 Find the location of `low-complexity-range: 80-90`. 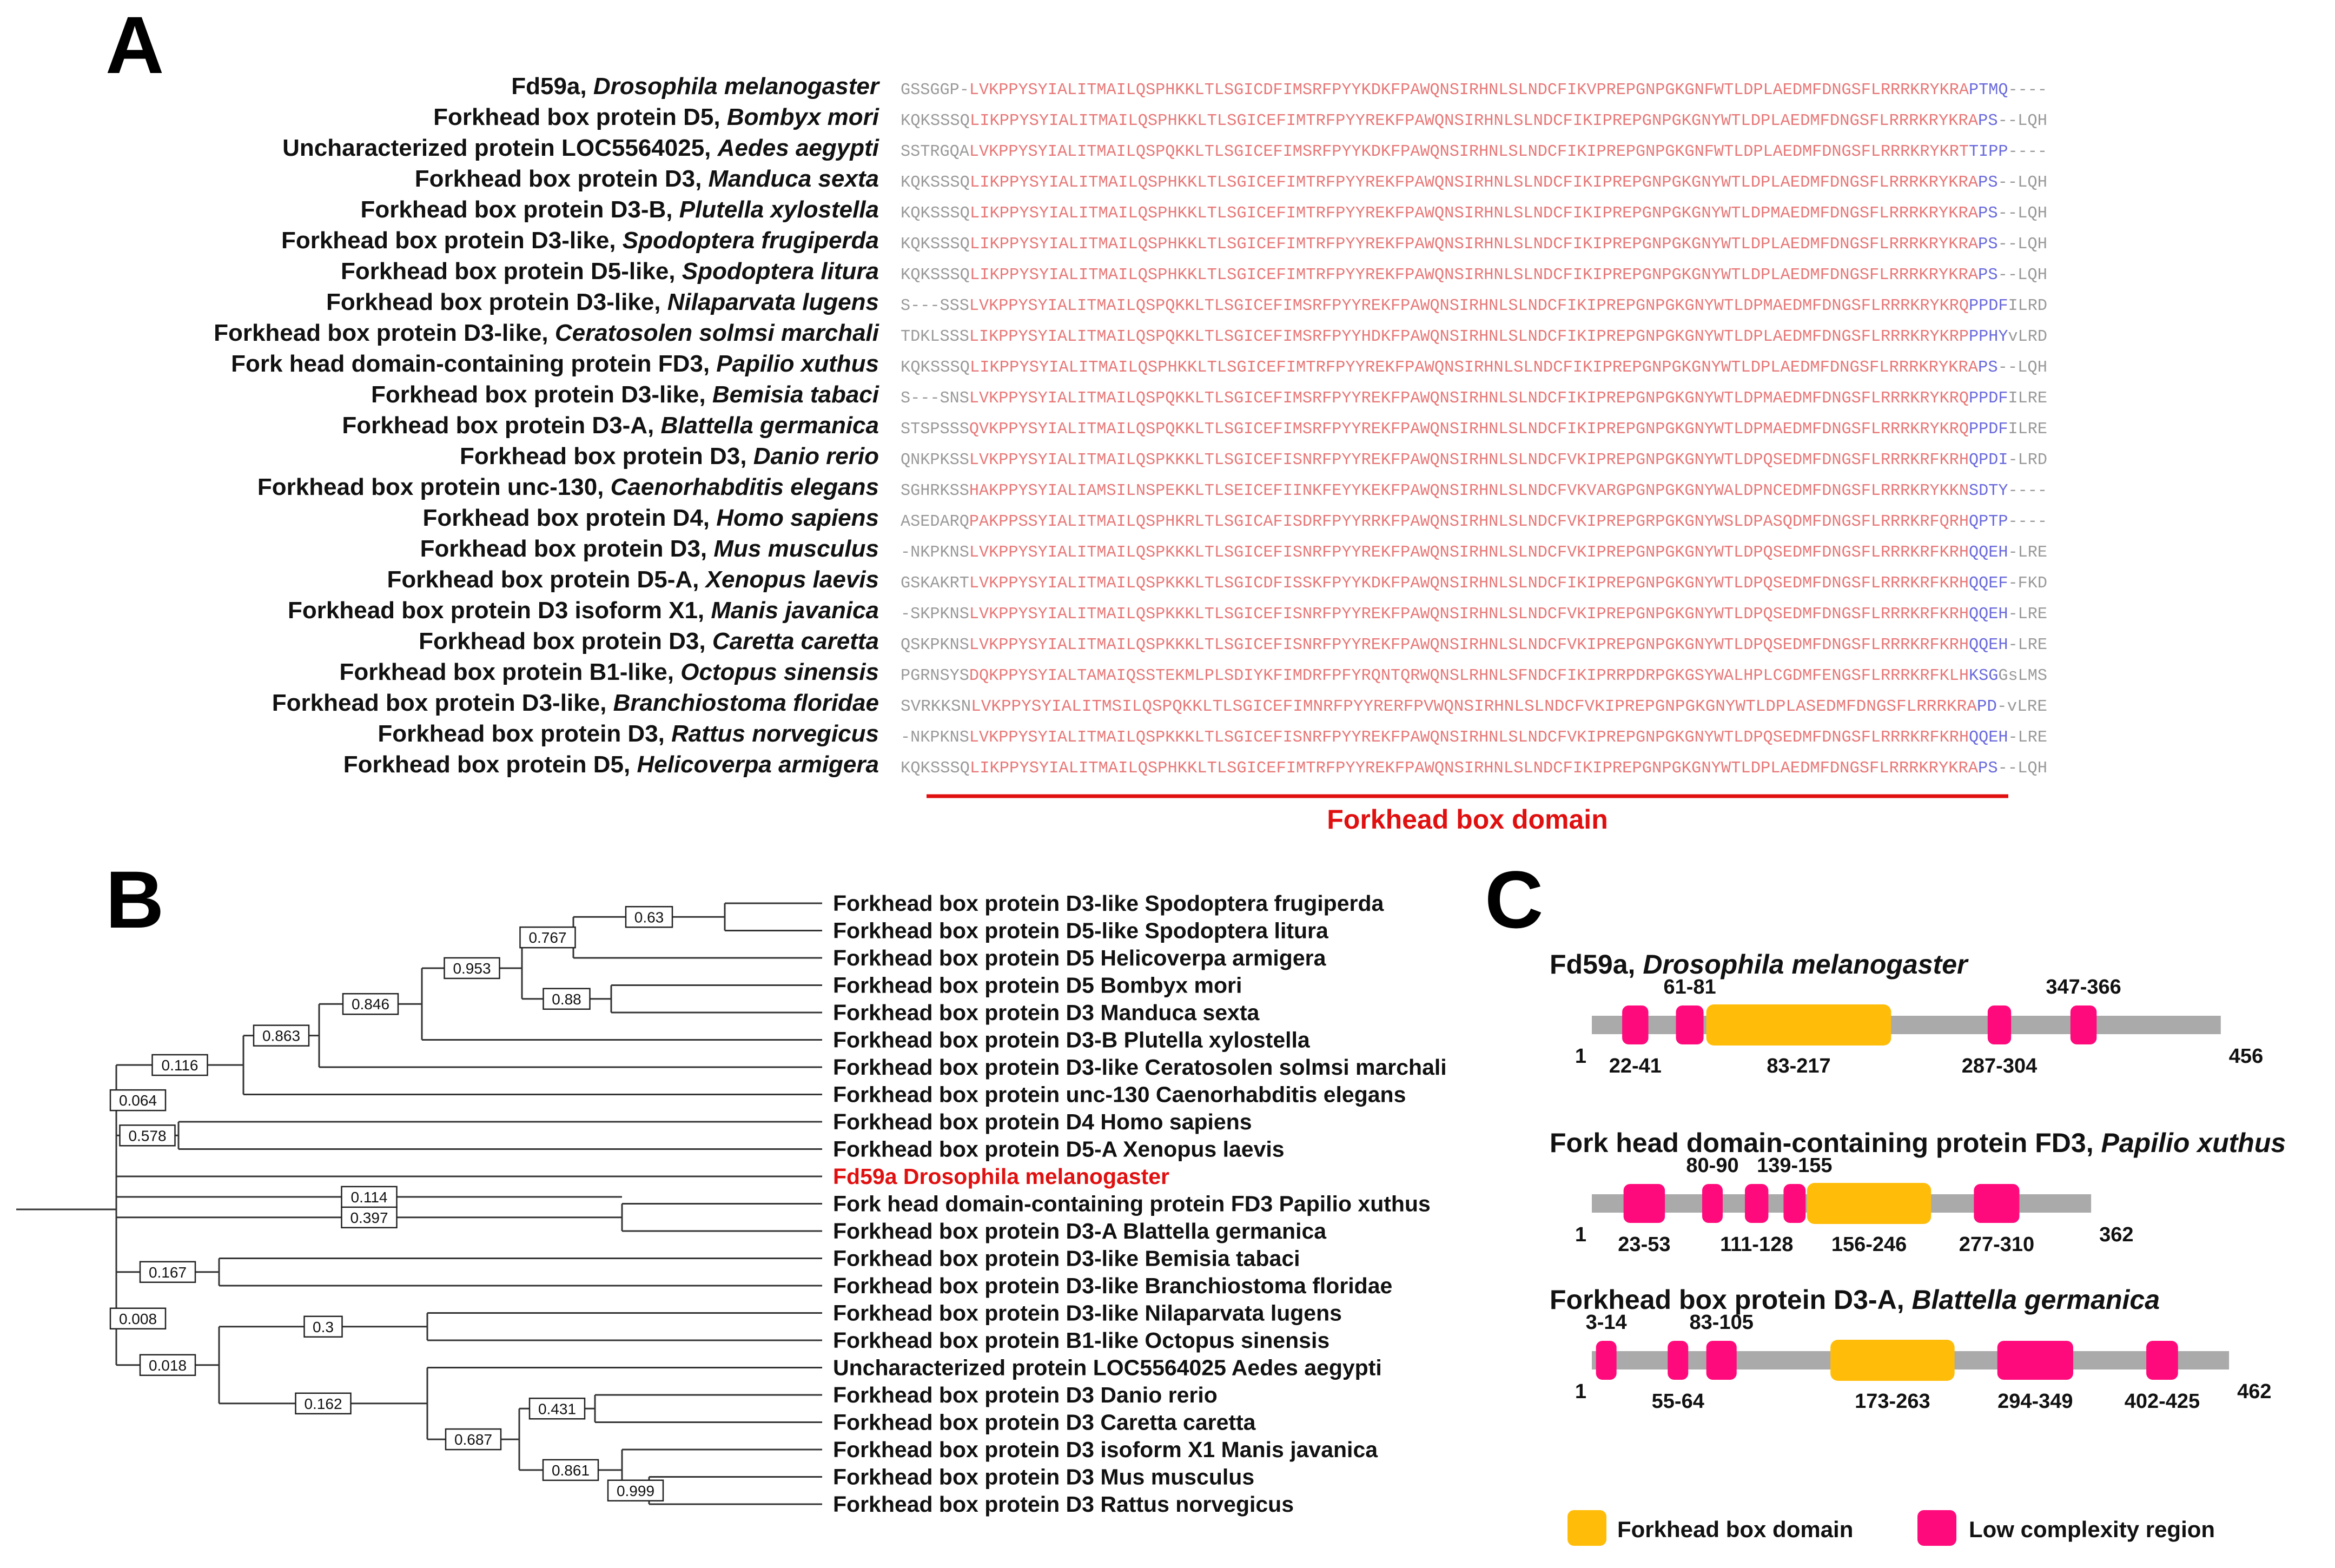

low-complexity-range: 80-90 is located at coordinates (1712, 1165).